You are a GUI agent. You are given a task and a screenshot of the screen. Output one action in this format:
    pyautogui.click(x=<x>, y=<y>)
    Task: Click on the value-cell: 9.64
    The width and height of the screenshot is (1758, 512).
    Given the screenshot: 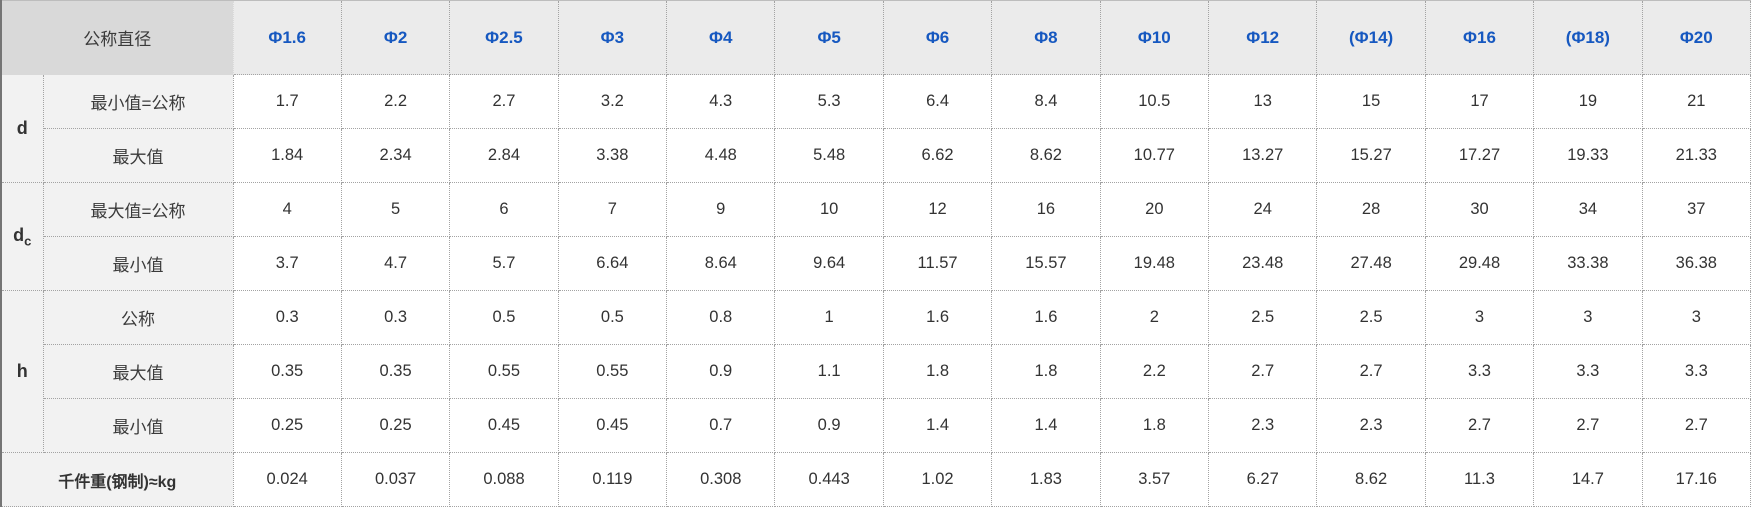 What is the action you would take?
    pyautogui.click(x=829, y=263)
    